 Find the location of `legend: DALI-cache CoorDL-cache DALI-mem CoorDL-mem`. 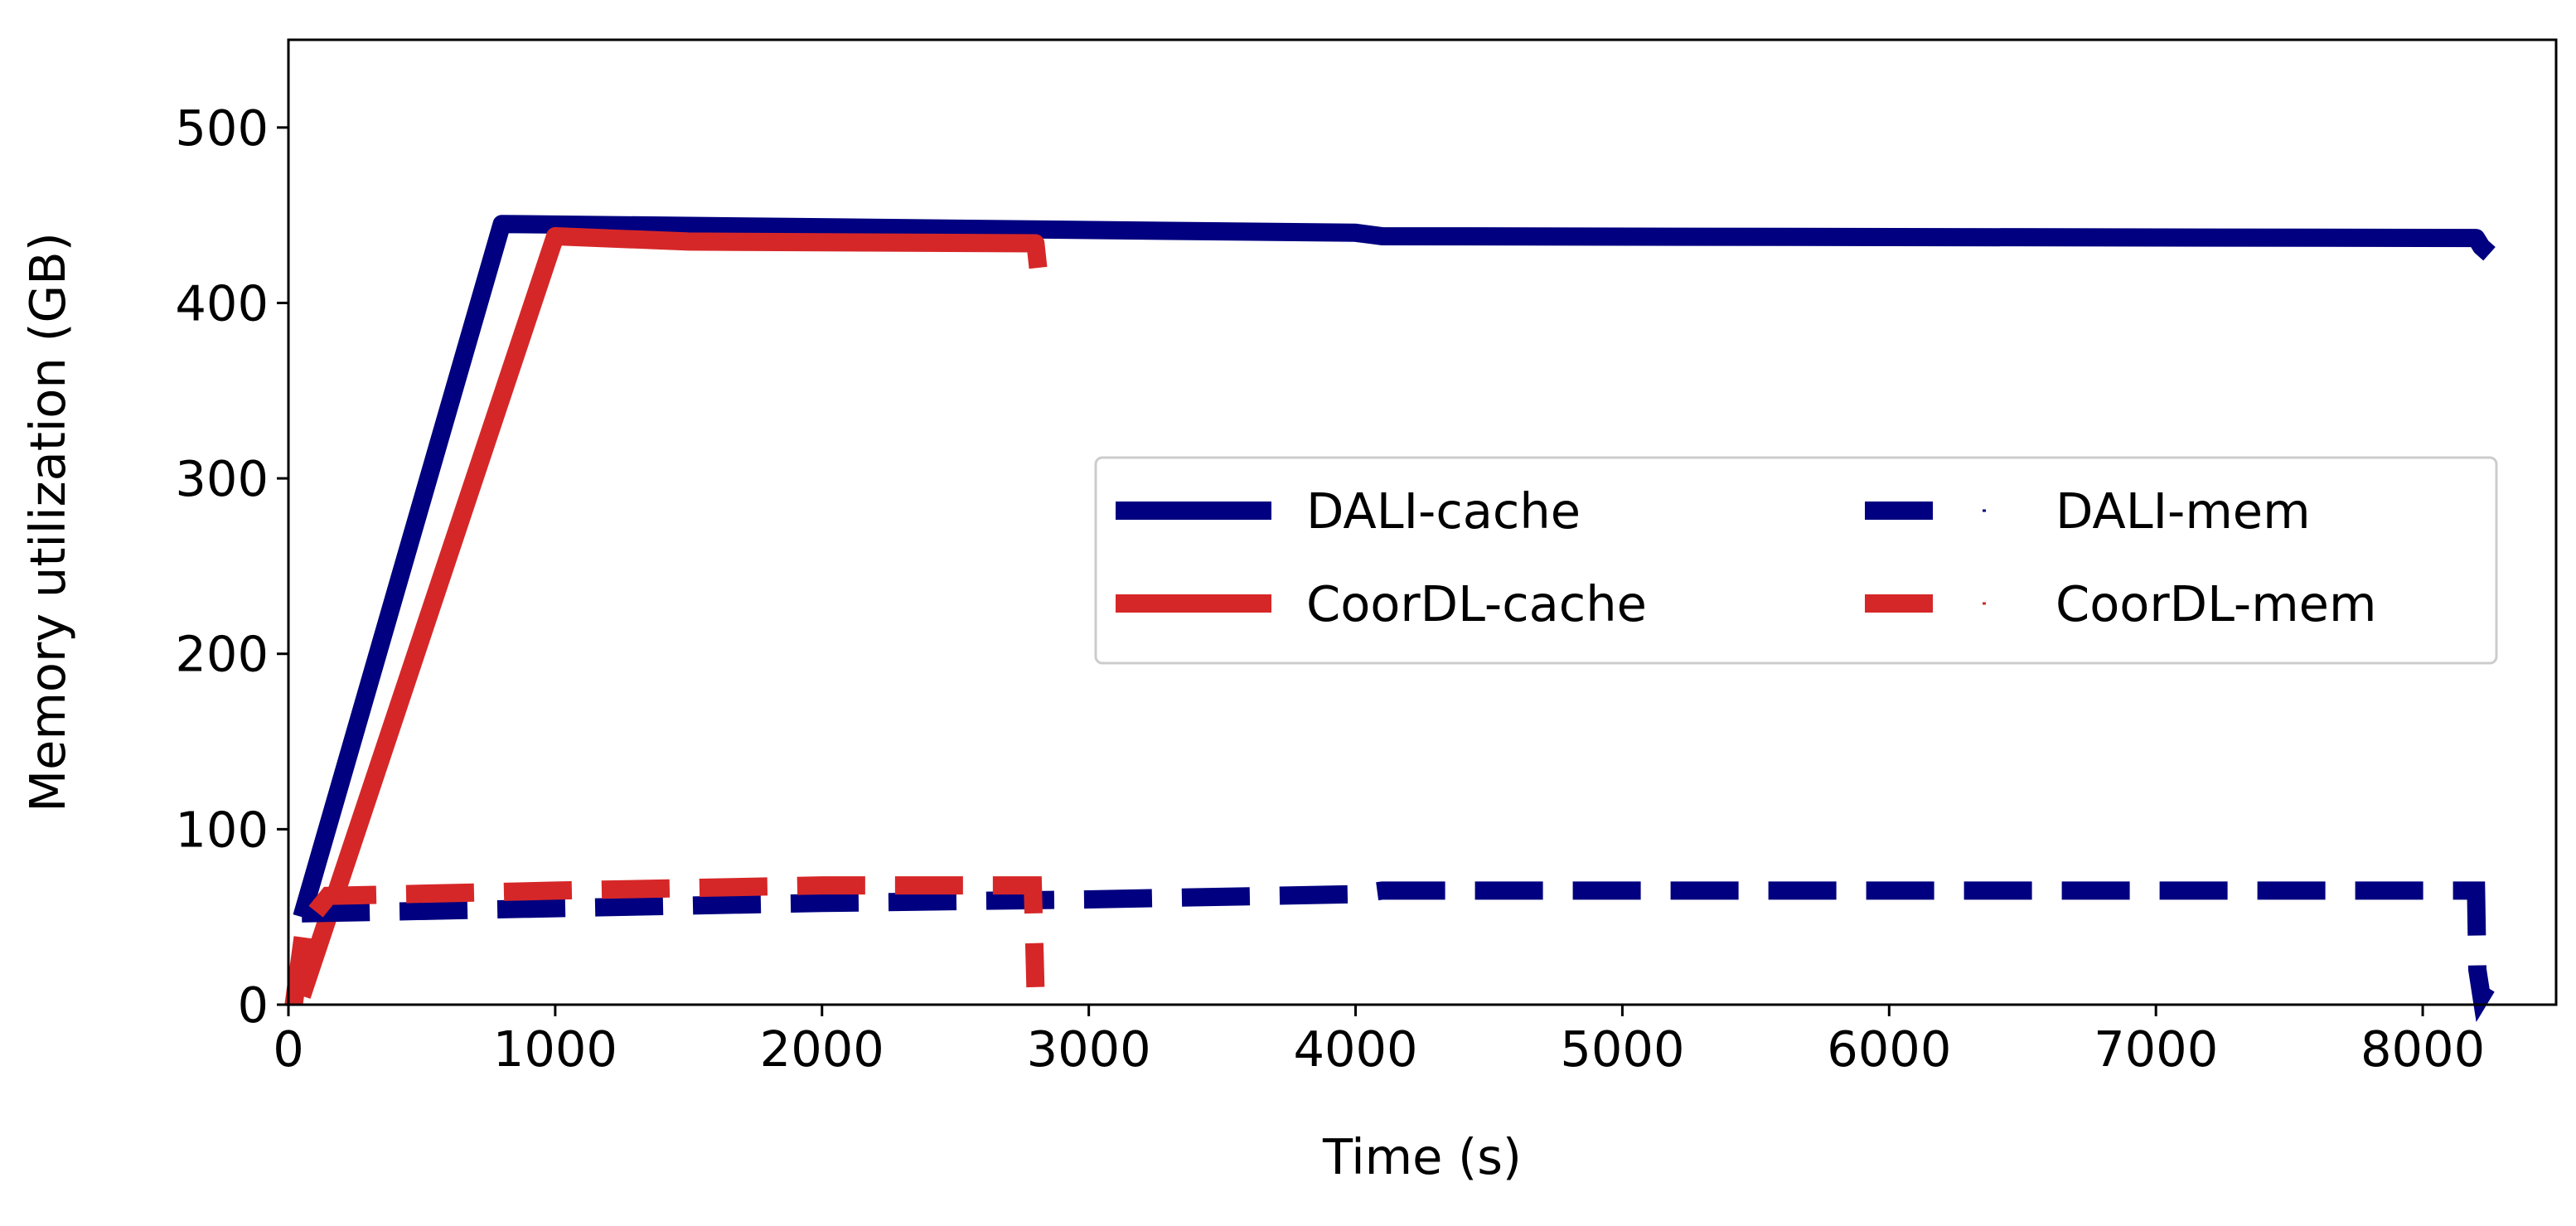

legend: DALI-cache CoorDL-cache DALI-mem CoorDL-mem is located at coordinates (1796, 560).